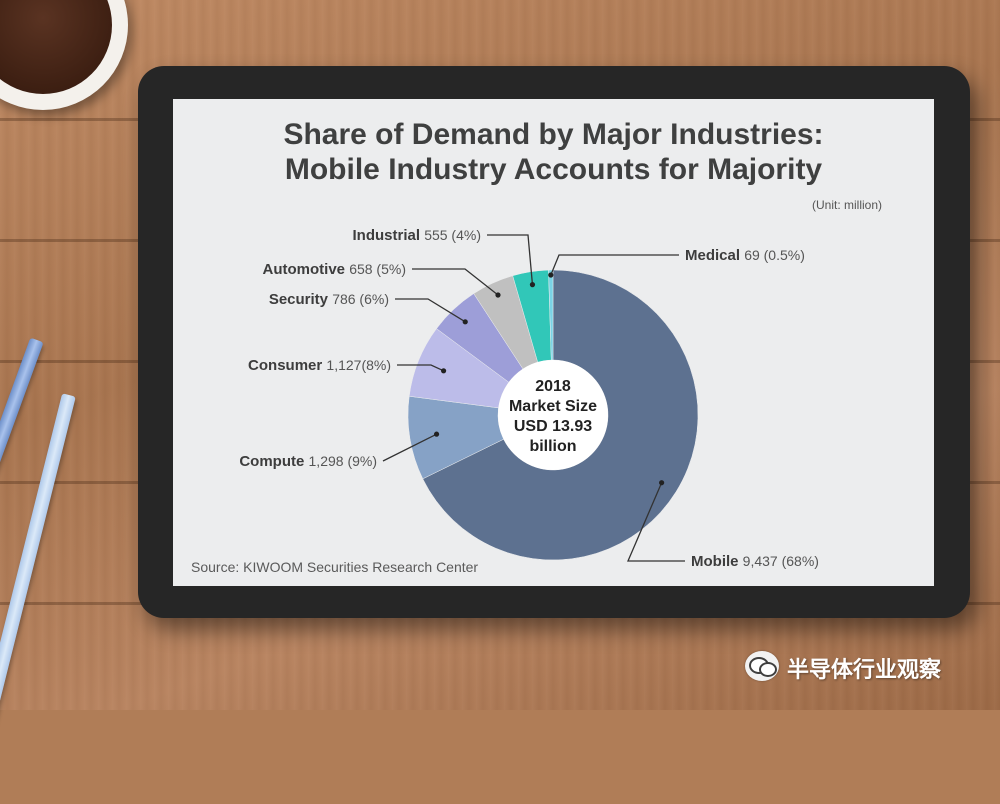 The height and width of the screenshot is (804, 1000). Describe the element at coordinates (745, 255) in the screenshot. I see `label-medical: Medical 69 (0.5%)` at that location.